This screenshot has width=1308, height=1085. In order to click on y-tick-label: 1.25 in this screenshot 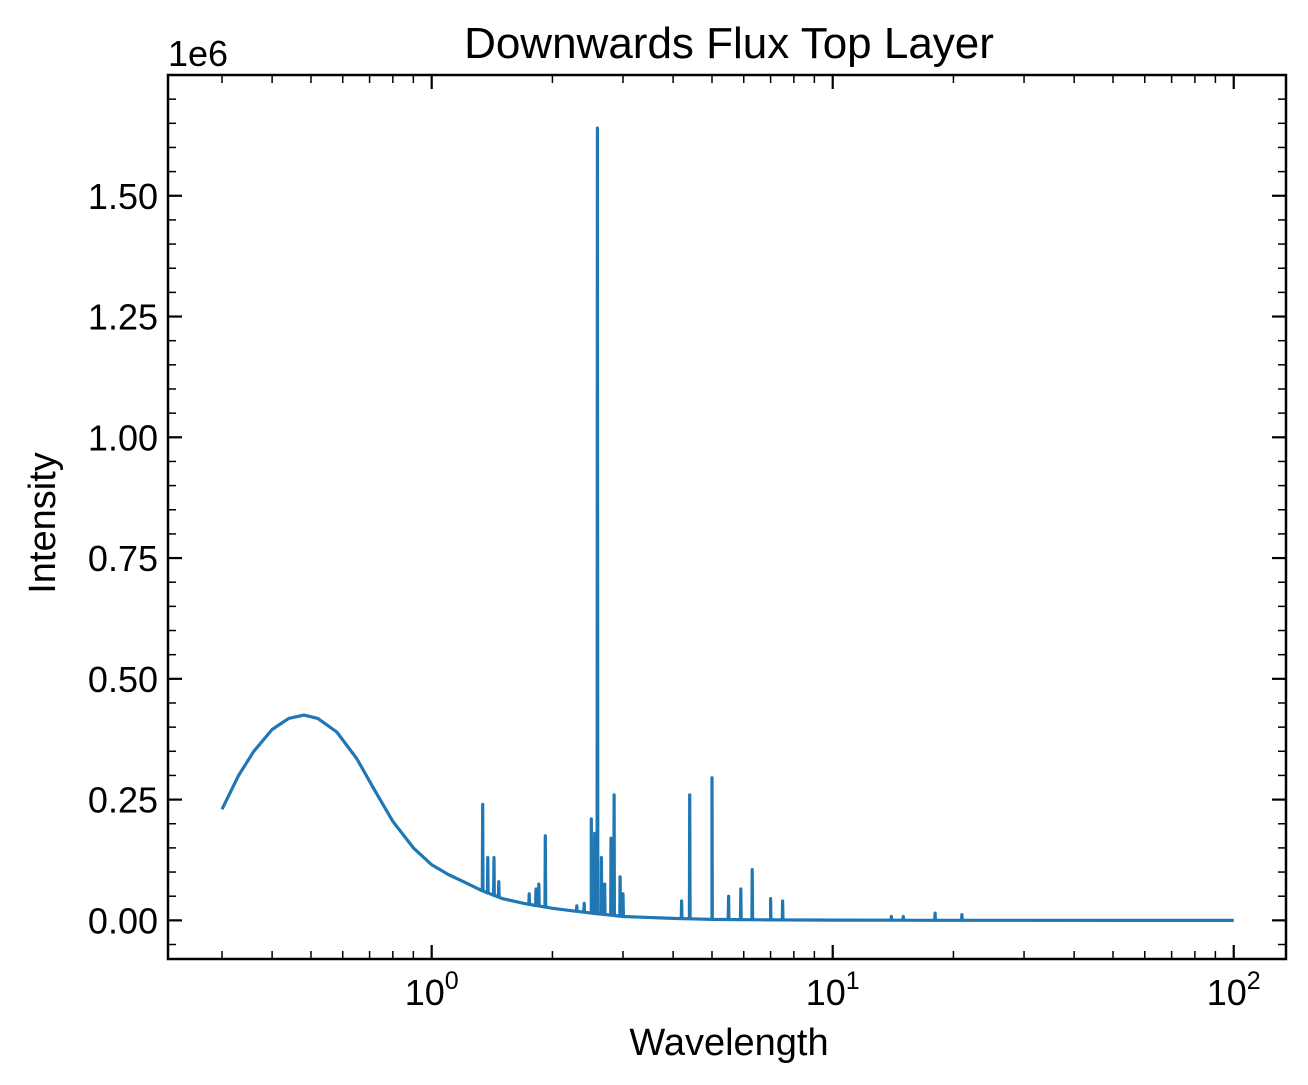, I will do `click(123, 317)`.